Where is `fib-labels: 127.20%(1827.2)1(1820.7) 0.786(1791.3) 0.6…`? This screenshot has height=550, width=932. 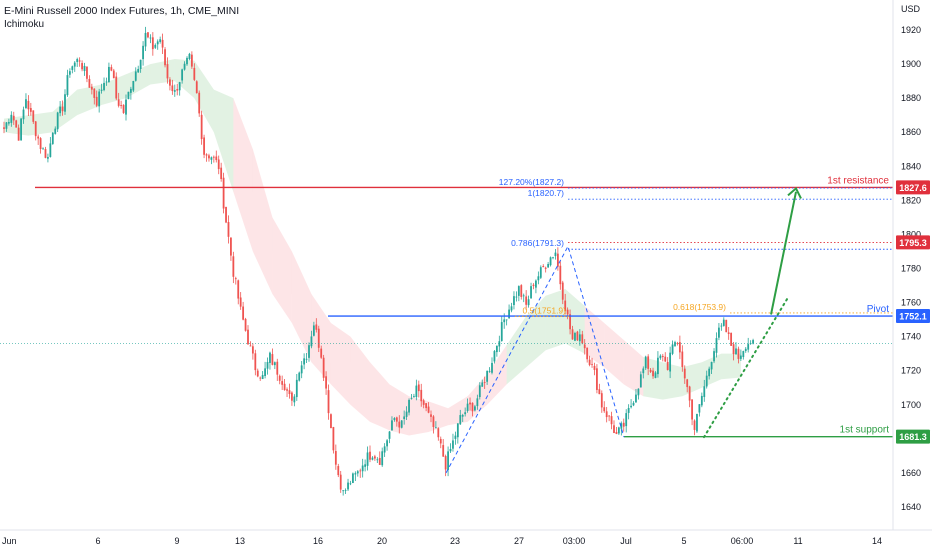 fib-labels: 127.20%(1827.2)1(1820.7) 0.786(1791.3) 0.6… is located at coordinates (612, 246).